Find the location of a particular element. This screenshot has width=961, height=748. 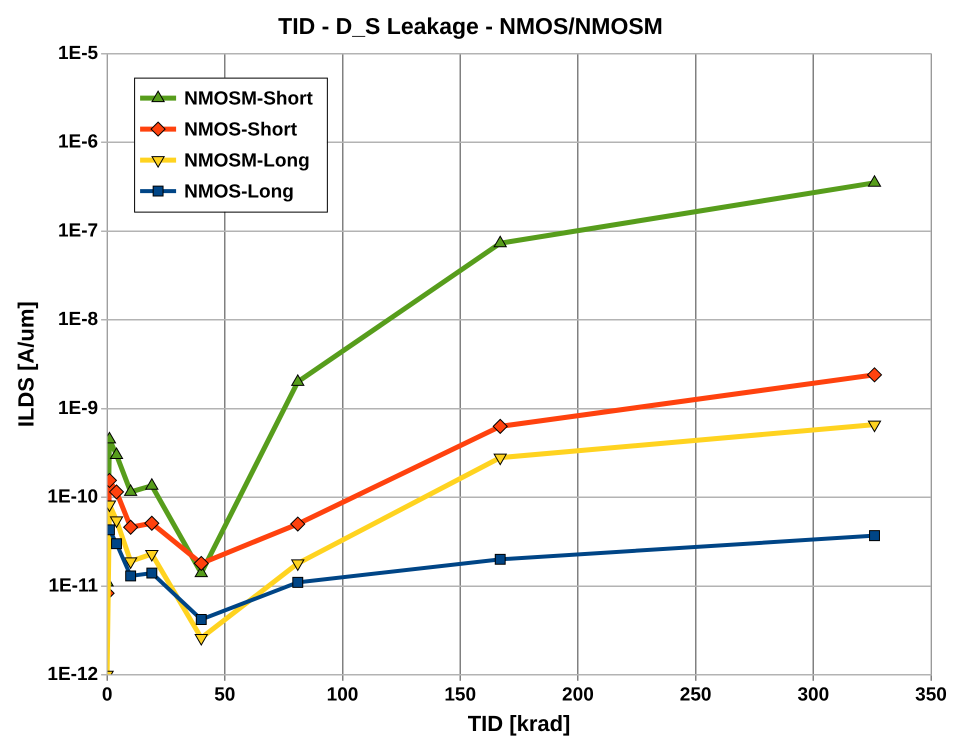

x-tick-label: 0 is located at coordinates (107, 695).